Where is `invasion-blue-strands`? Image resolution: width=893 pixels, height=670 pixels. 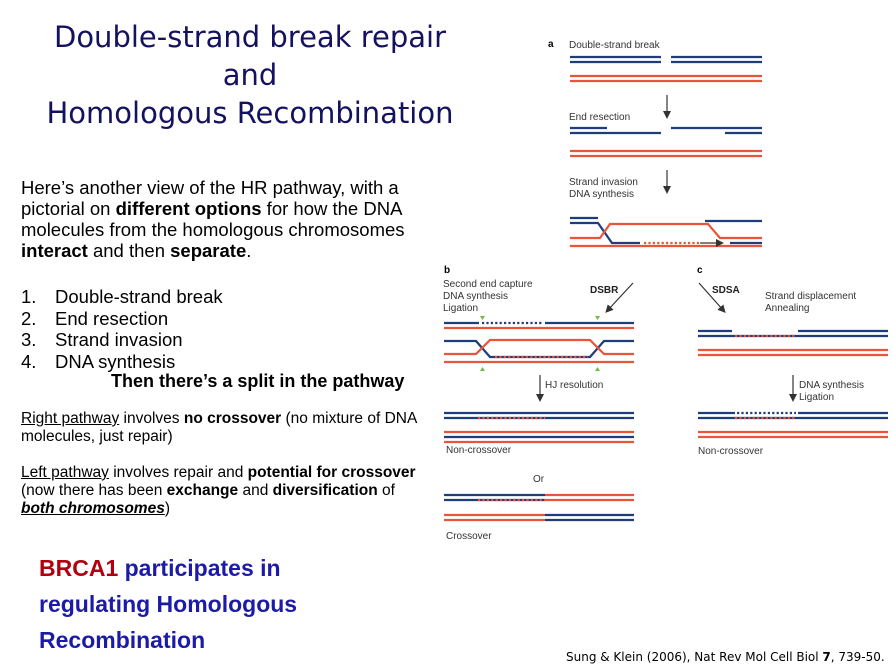 invasion-blue-strands is located at coordinates (666, 230).